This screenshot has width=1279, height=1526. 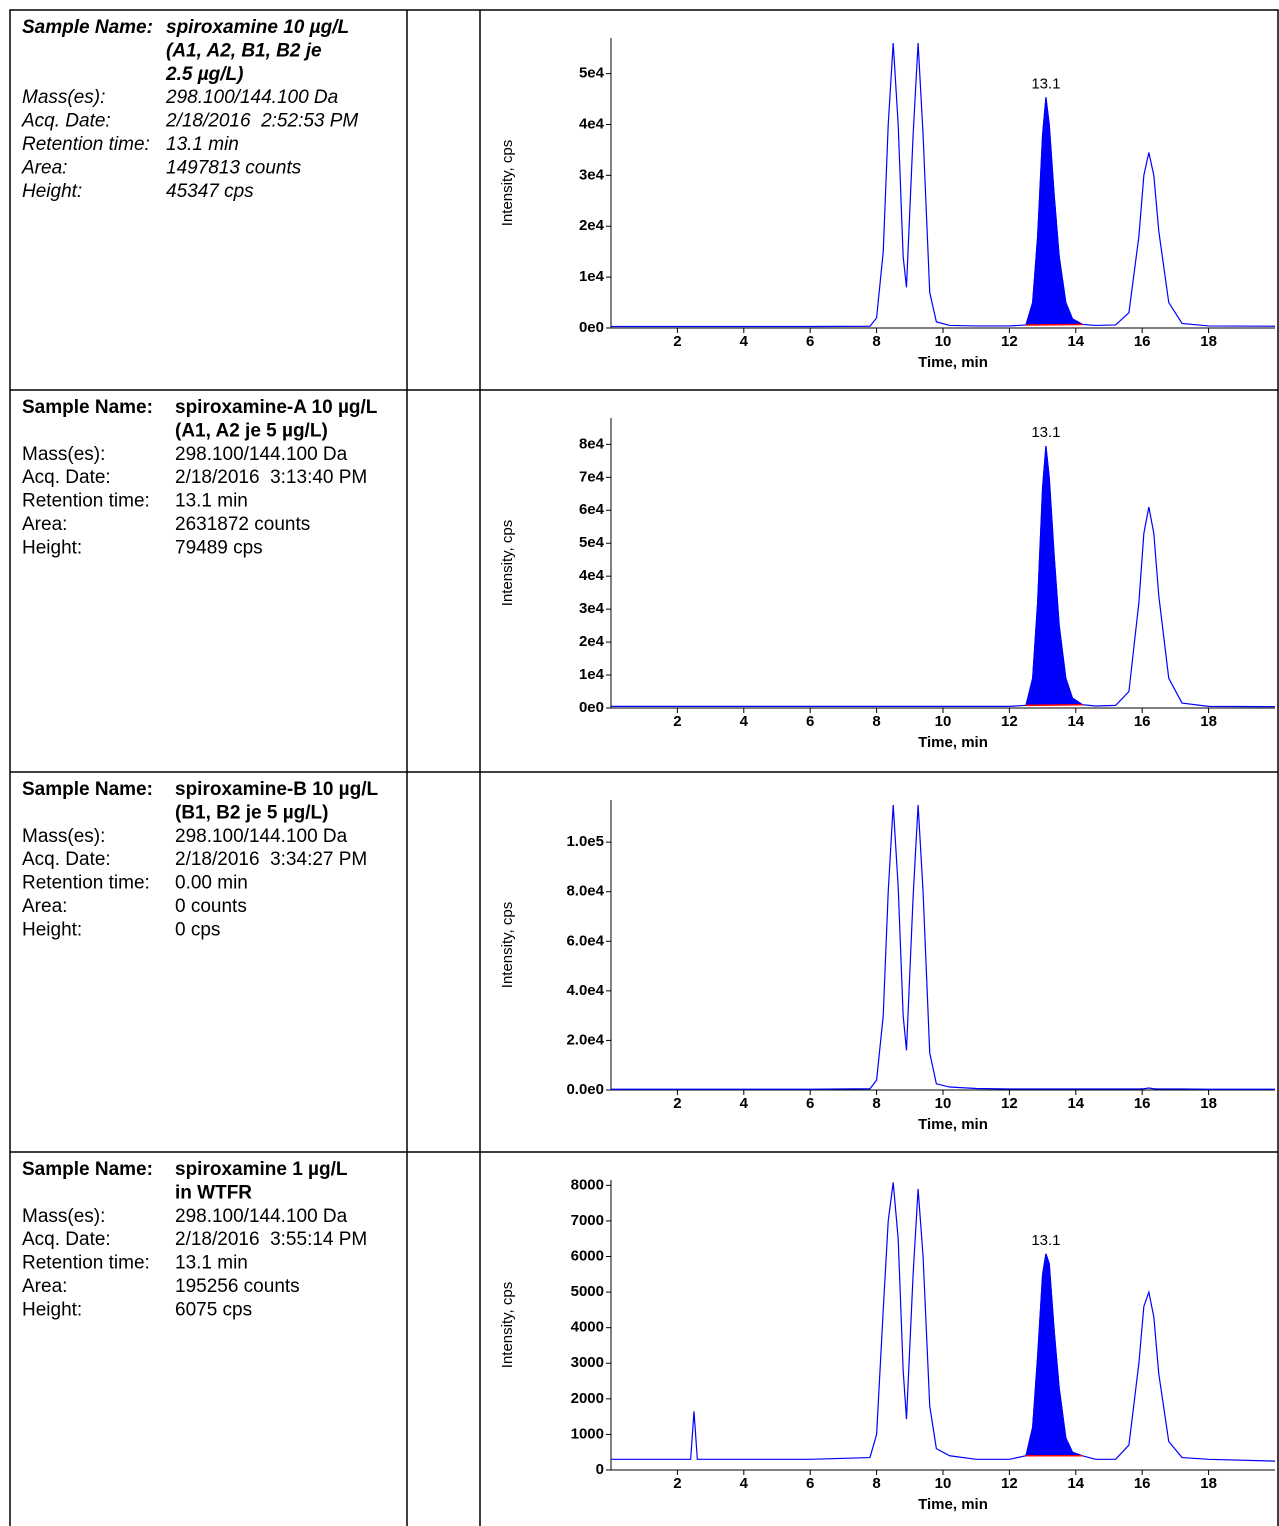 What do you see at coordinates (591, 707) in the screenshot?
I see `y-tick-label: 0e0` at bounding box center [591, 707].